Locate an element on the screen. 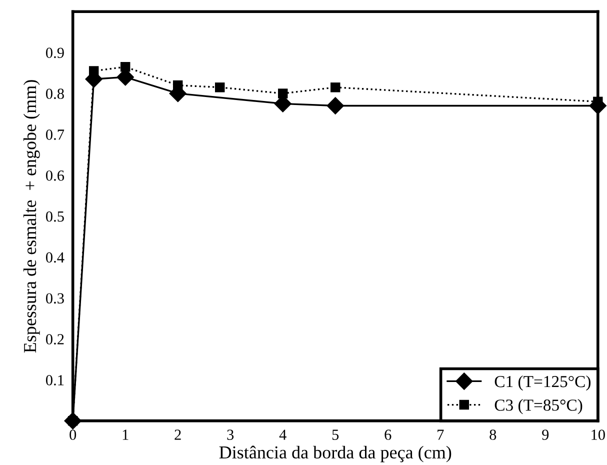 The height and width of the screenshot is (465, 607). x-tick-label: 4 is located at coordinates (282, 435).